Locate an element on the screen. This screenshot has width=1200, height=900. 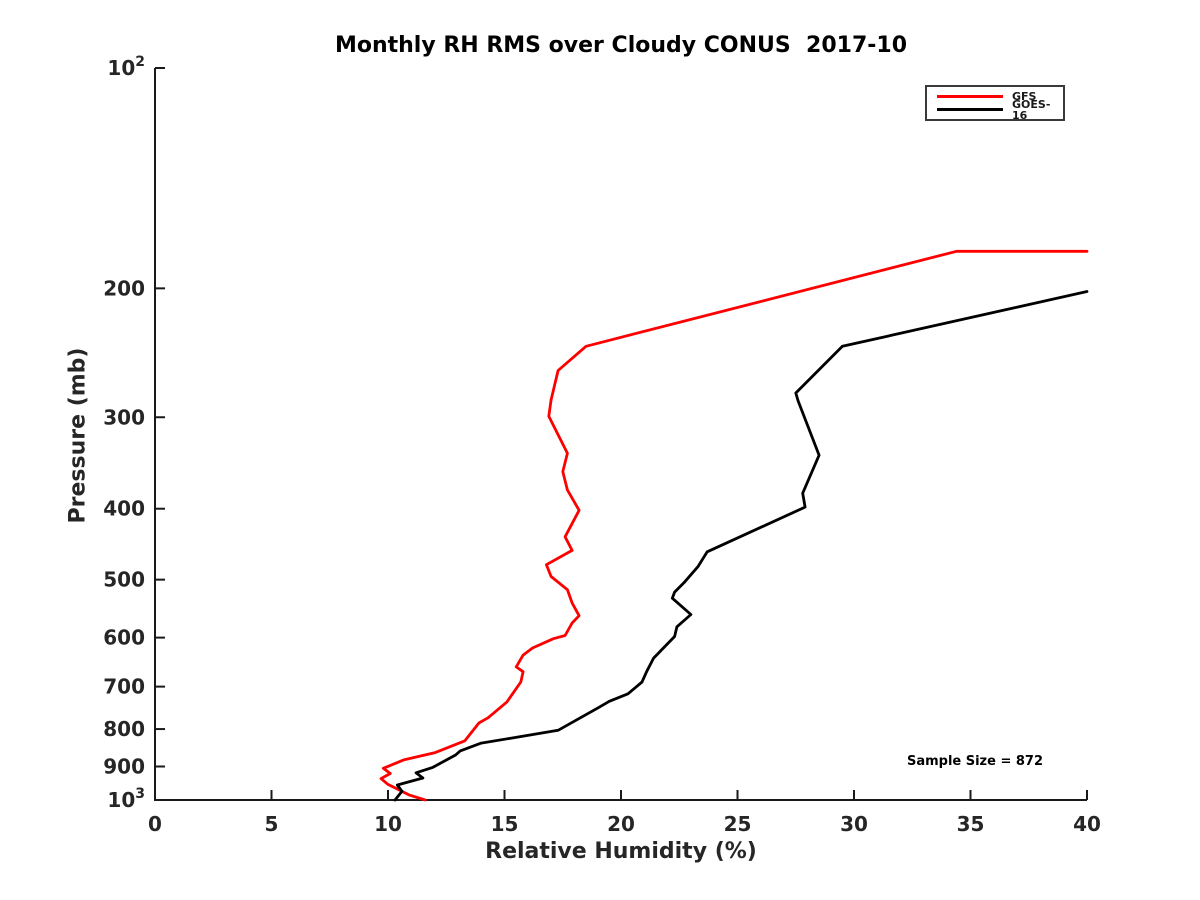
legend-swatch-gfs is located at coordinates (970, 96).